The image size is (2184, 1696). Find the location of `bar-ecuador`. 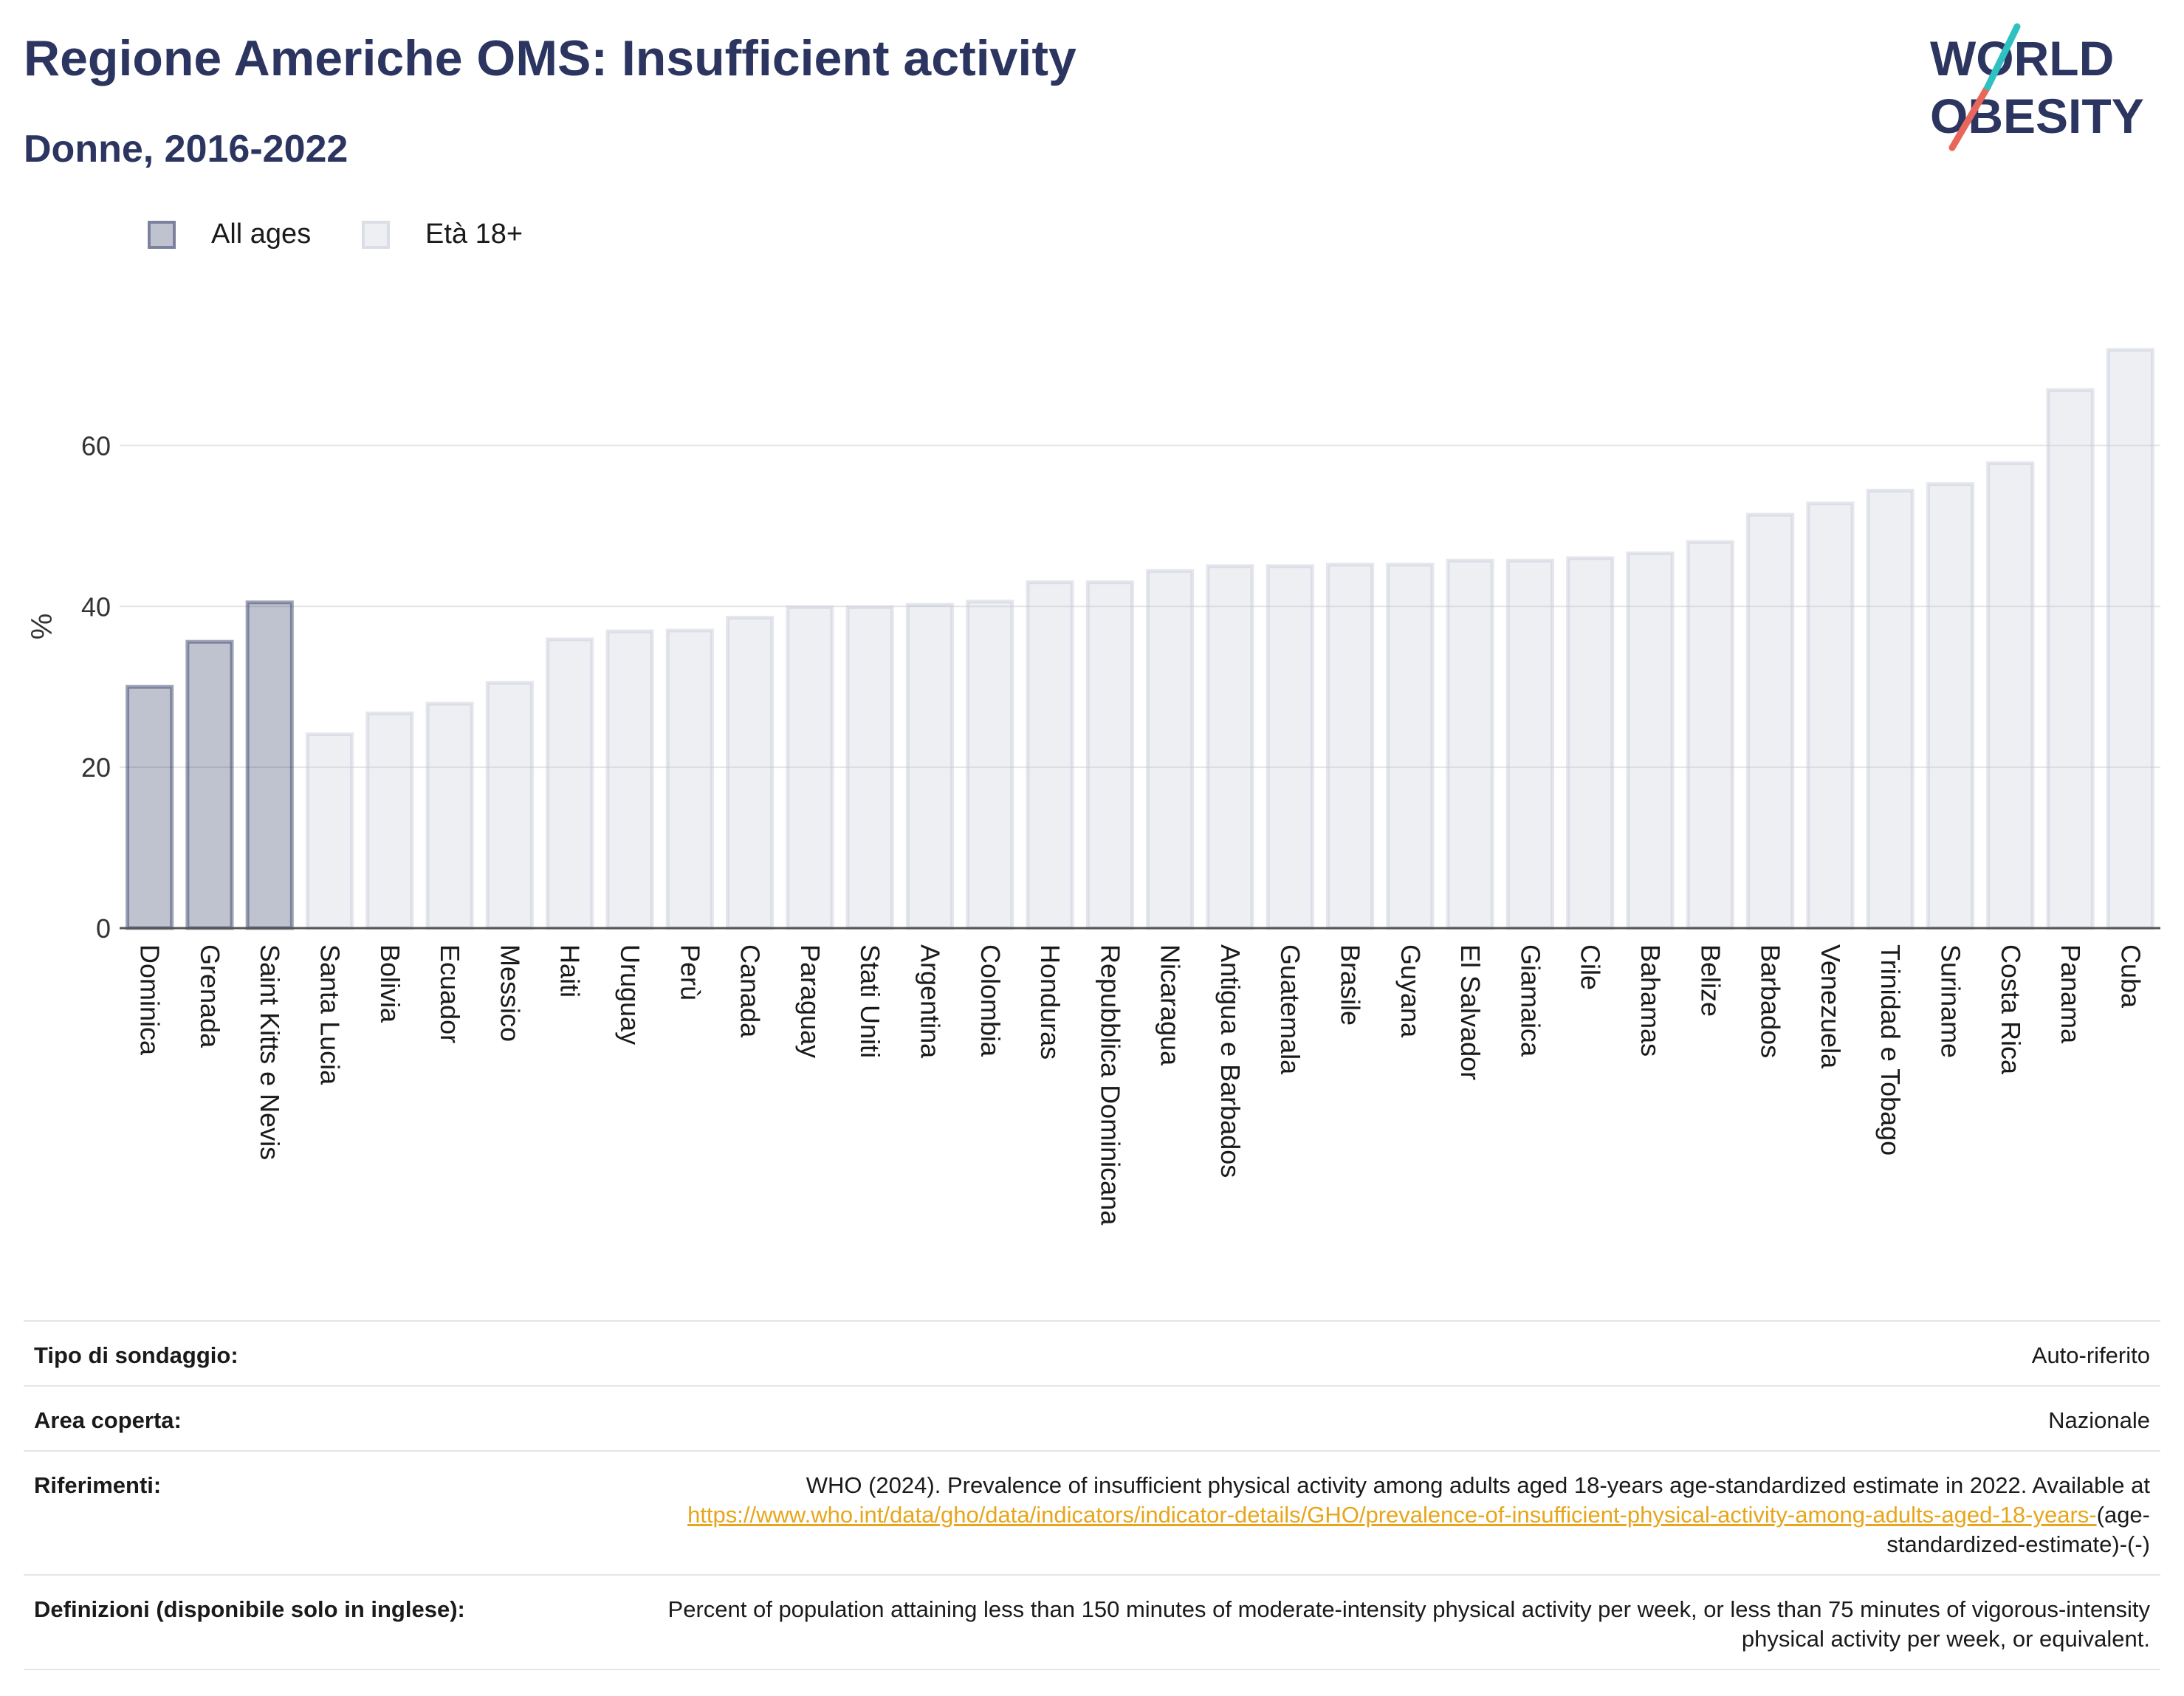

bar-ecuador is located at coordinates (450, 816).